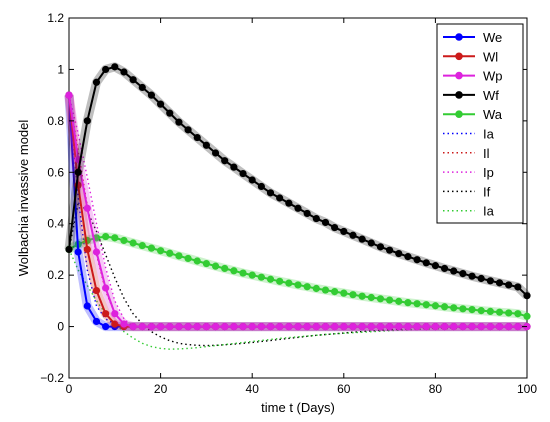  What do you see at coordinates (493, 76) in the screenshot?
I see `legend-label: Wp` at bounding box center [493, 76].